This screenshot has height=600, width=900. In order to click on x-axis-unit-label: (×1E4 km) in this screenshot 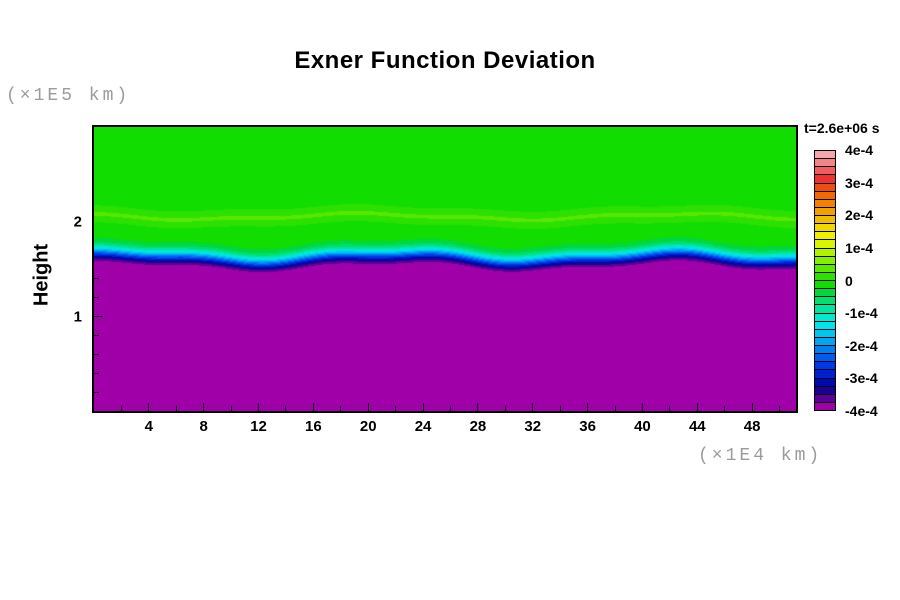, I will do `click(760, 456)`.